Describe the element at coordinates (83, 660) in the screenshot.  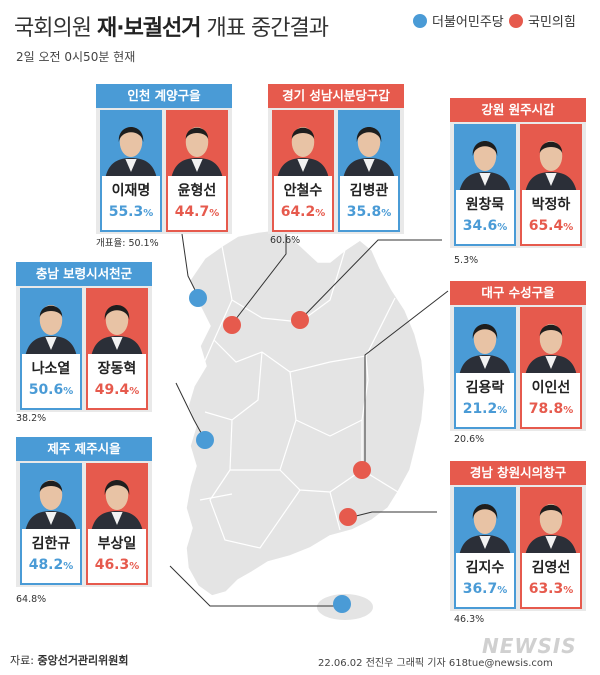
I see `source-name: 중앙선거관리위원회` at that location.